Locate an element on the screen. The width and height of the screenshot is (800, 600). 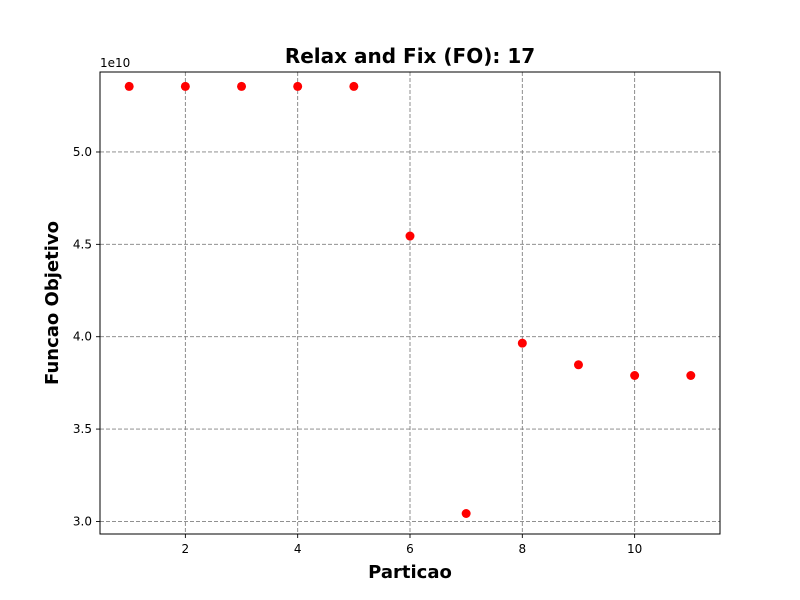
x-tick-label: 6 is located at coordinates (410, 549).